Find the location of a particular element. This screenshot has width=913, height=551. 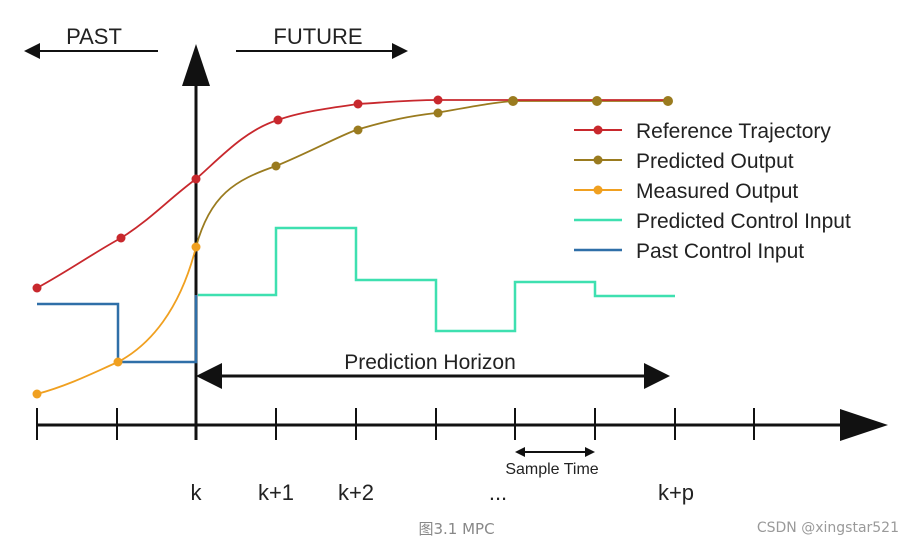

past-control-input-line is located at coordinates (117, 329).